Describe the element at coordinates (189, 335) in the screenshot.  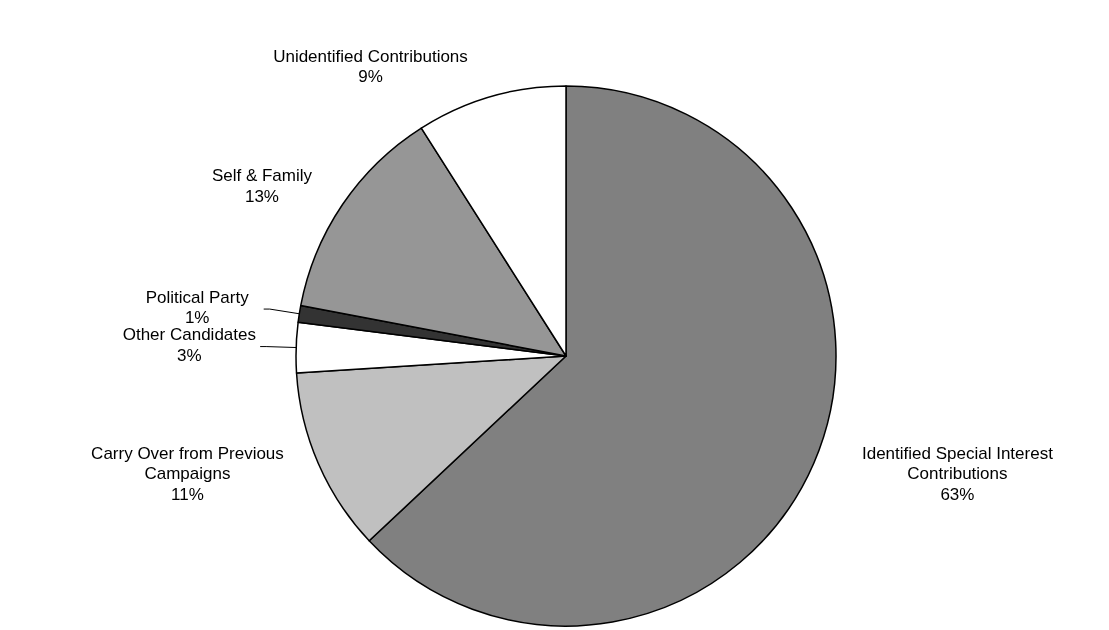
I see `slice-label: Other Candidates` at that location.